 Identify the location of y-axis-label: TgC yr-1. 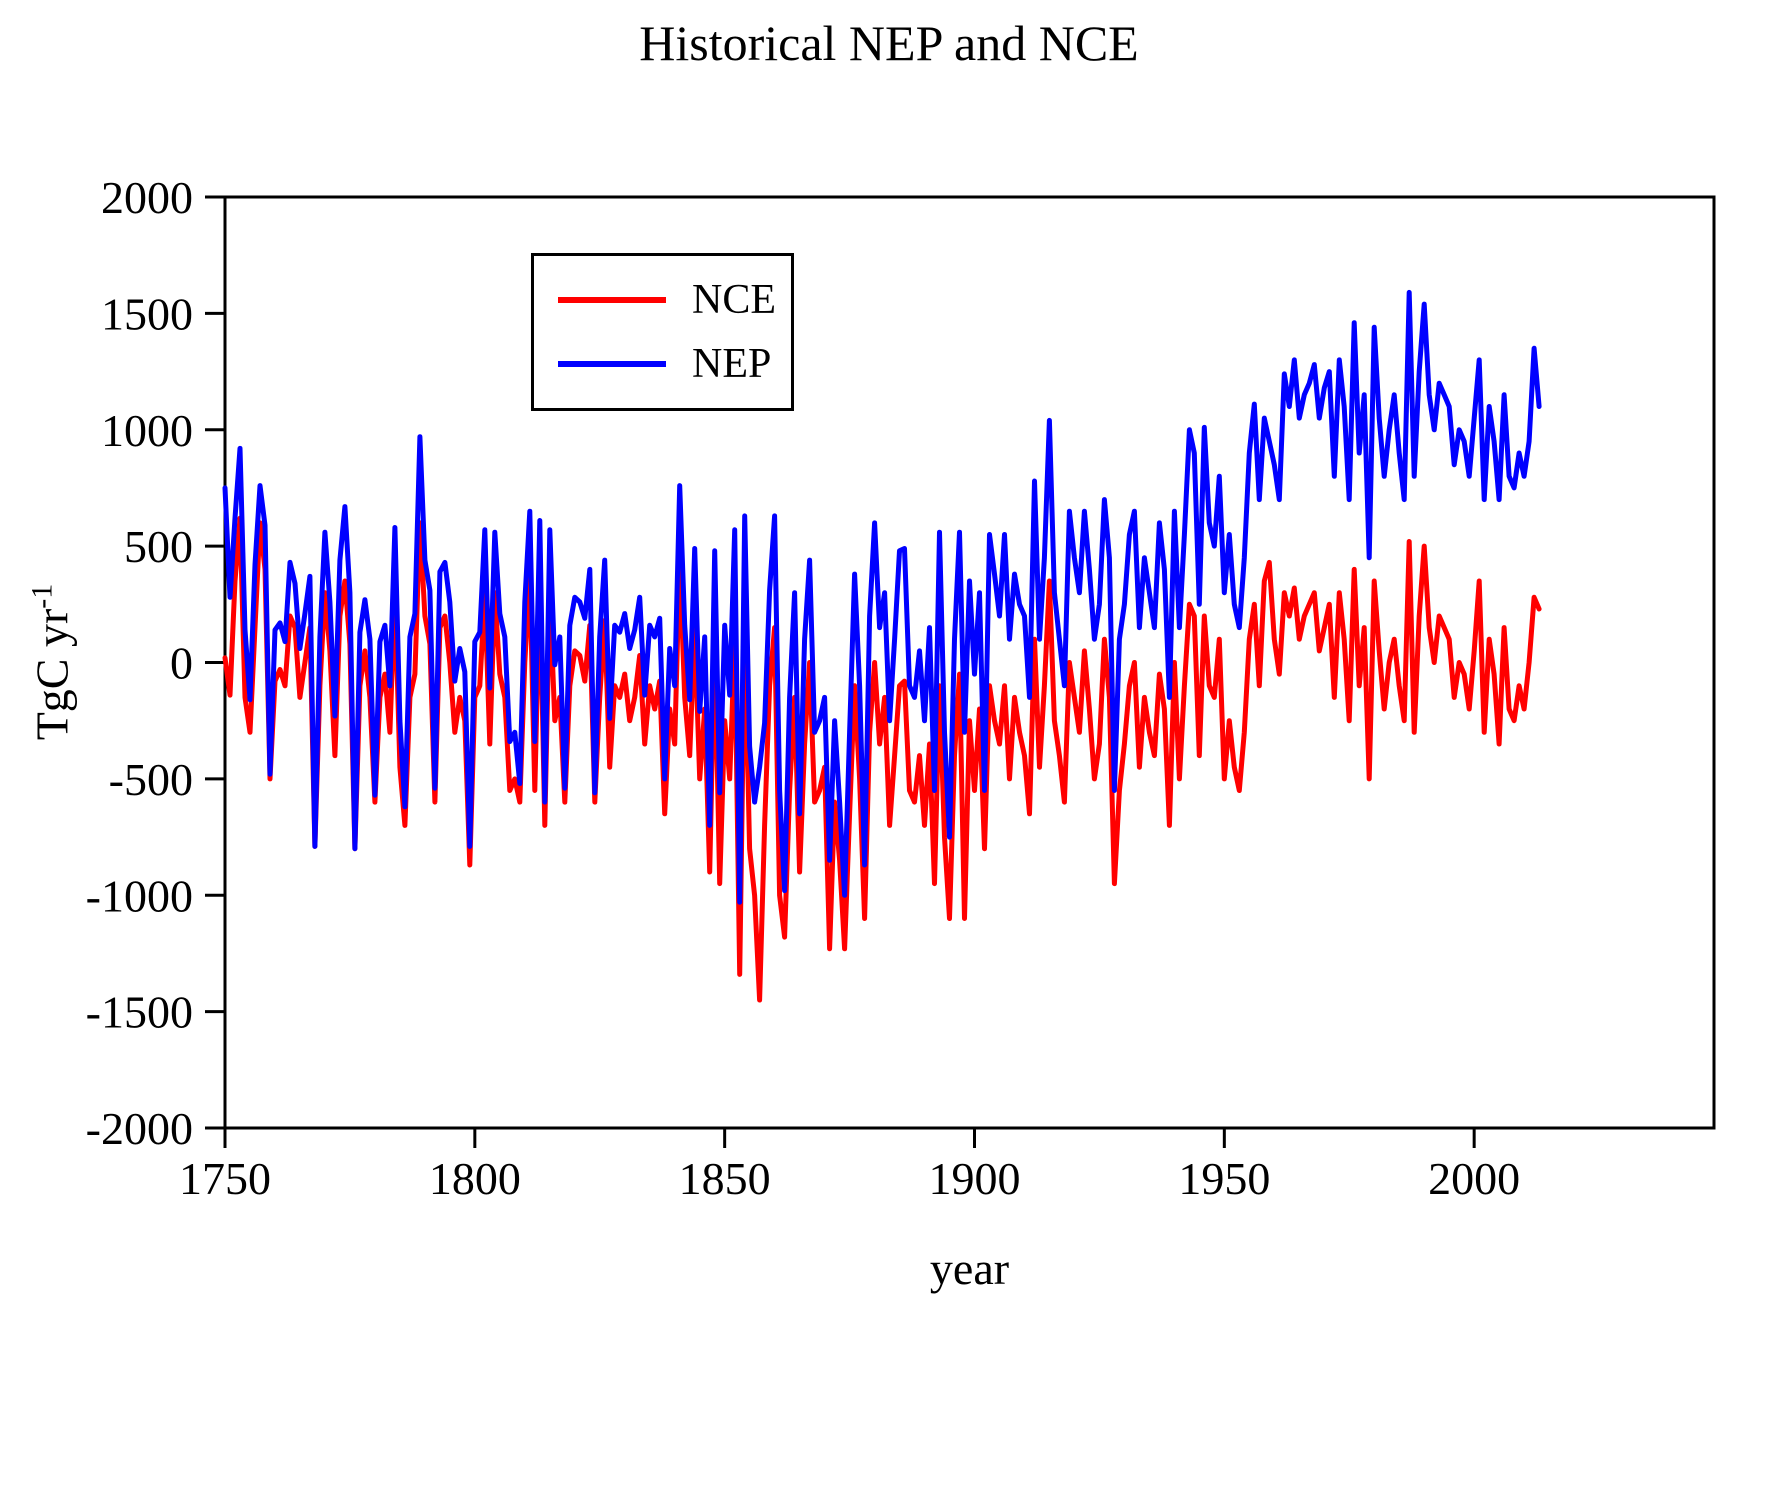
(51, 662).